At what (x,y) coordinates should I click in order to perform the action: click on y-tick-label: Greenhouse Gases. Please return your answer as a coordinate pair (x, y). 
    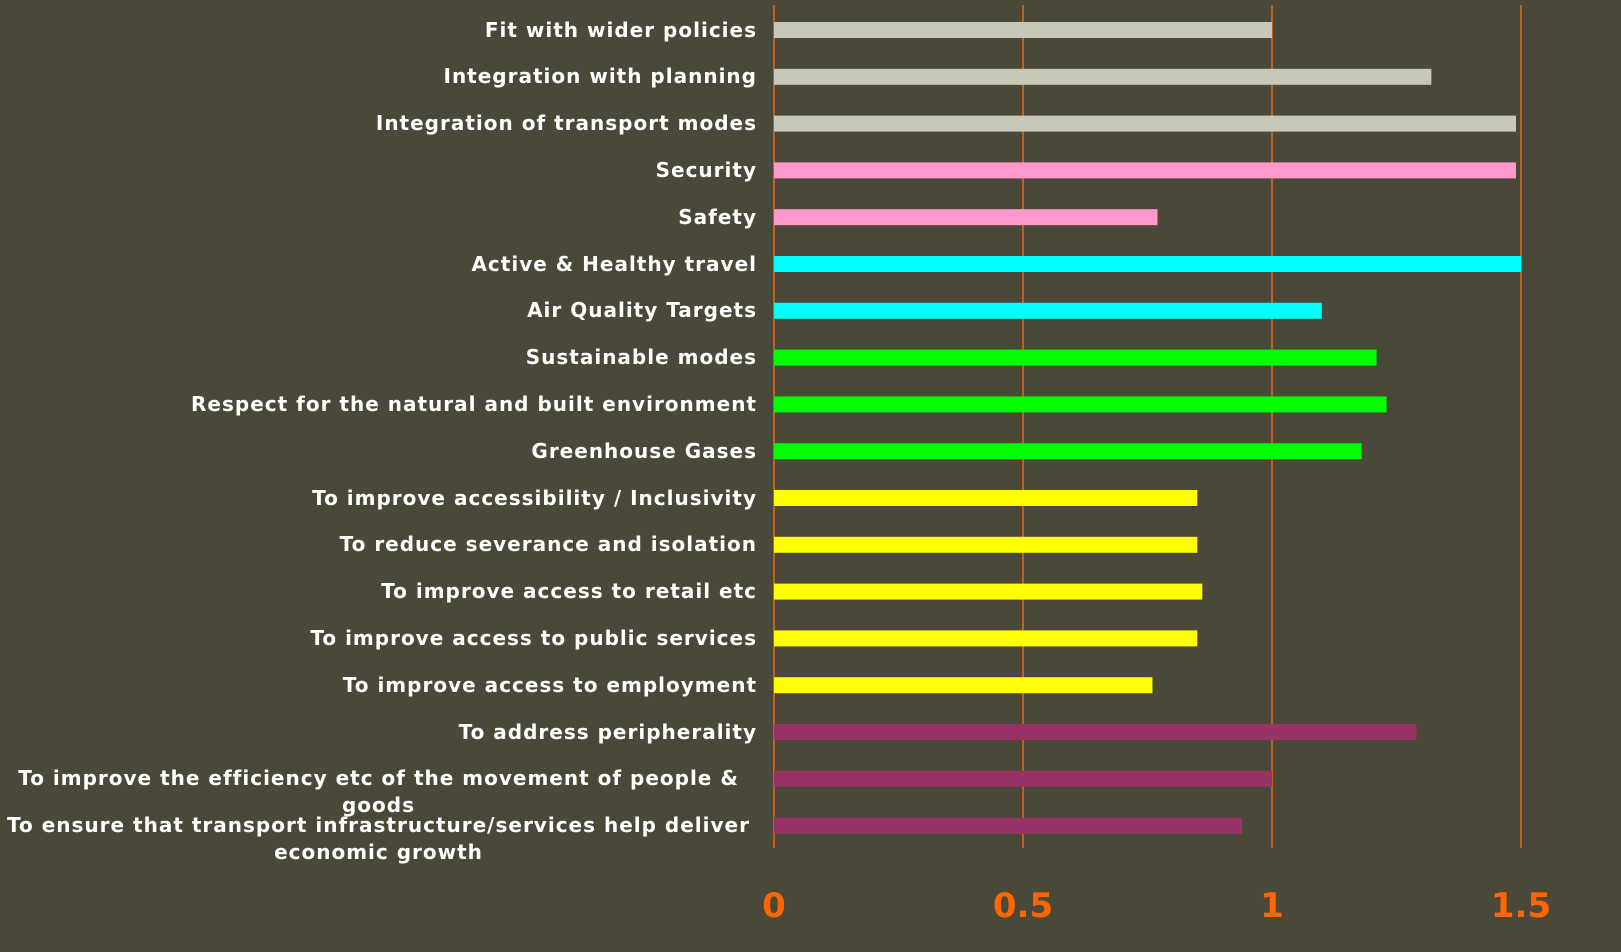
    Looking at the image, I should click on (644, 450).